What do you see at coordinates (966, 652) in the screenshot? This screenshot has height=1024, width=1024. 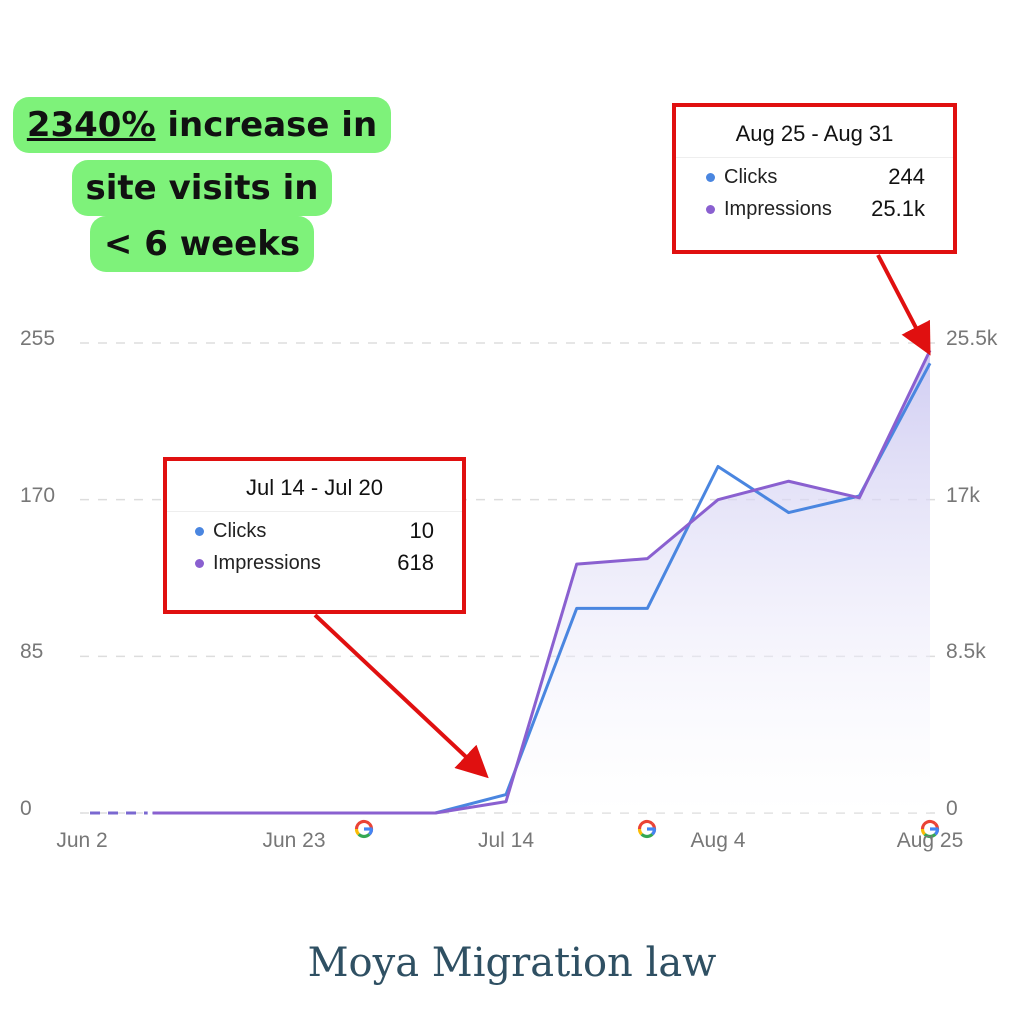 I see `y-right-tick-label: 8.5k` at bounding box center [966, 652].